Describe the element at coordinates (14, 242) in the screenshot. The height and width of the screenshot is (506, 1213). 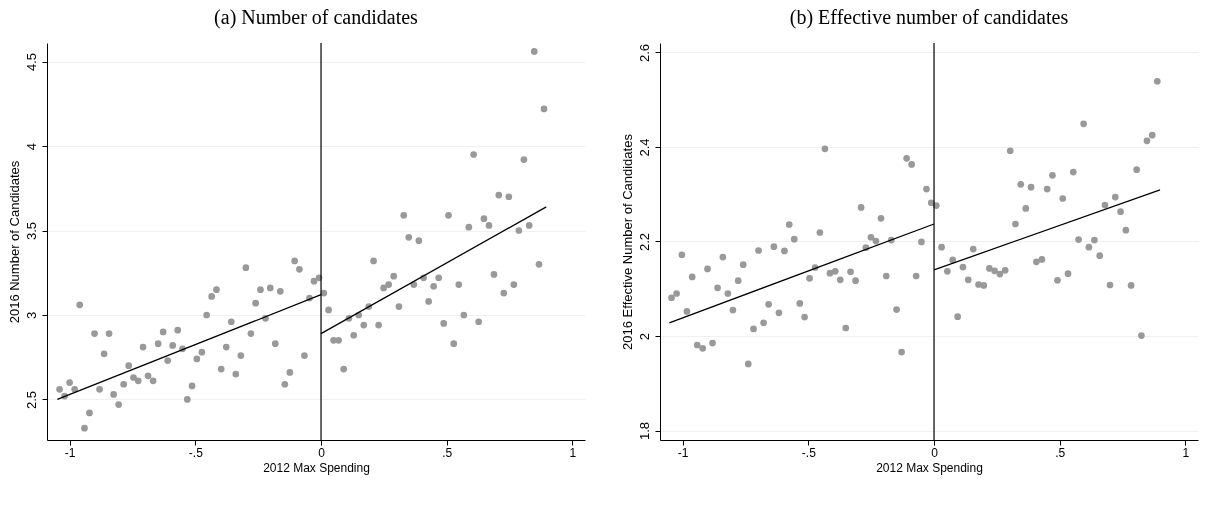
I see `y-axis-title: 2016 Number of Candidates` at that location.